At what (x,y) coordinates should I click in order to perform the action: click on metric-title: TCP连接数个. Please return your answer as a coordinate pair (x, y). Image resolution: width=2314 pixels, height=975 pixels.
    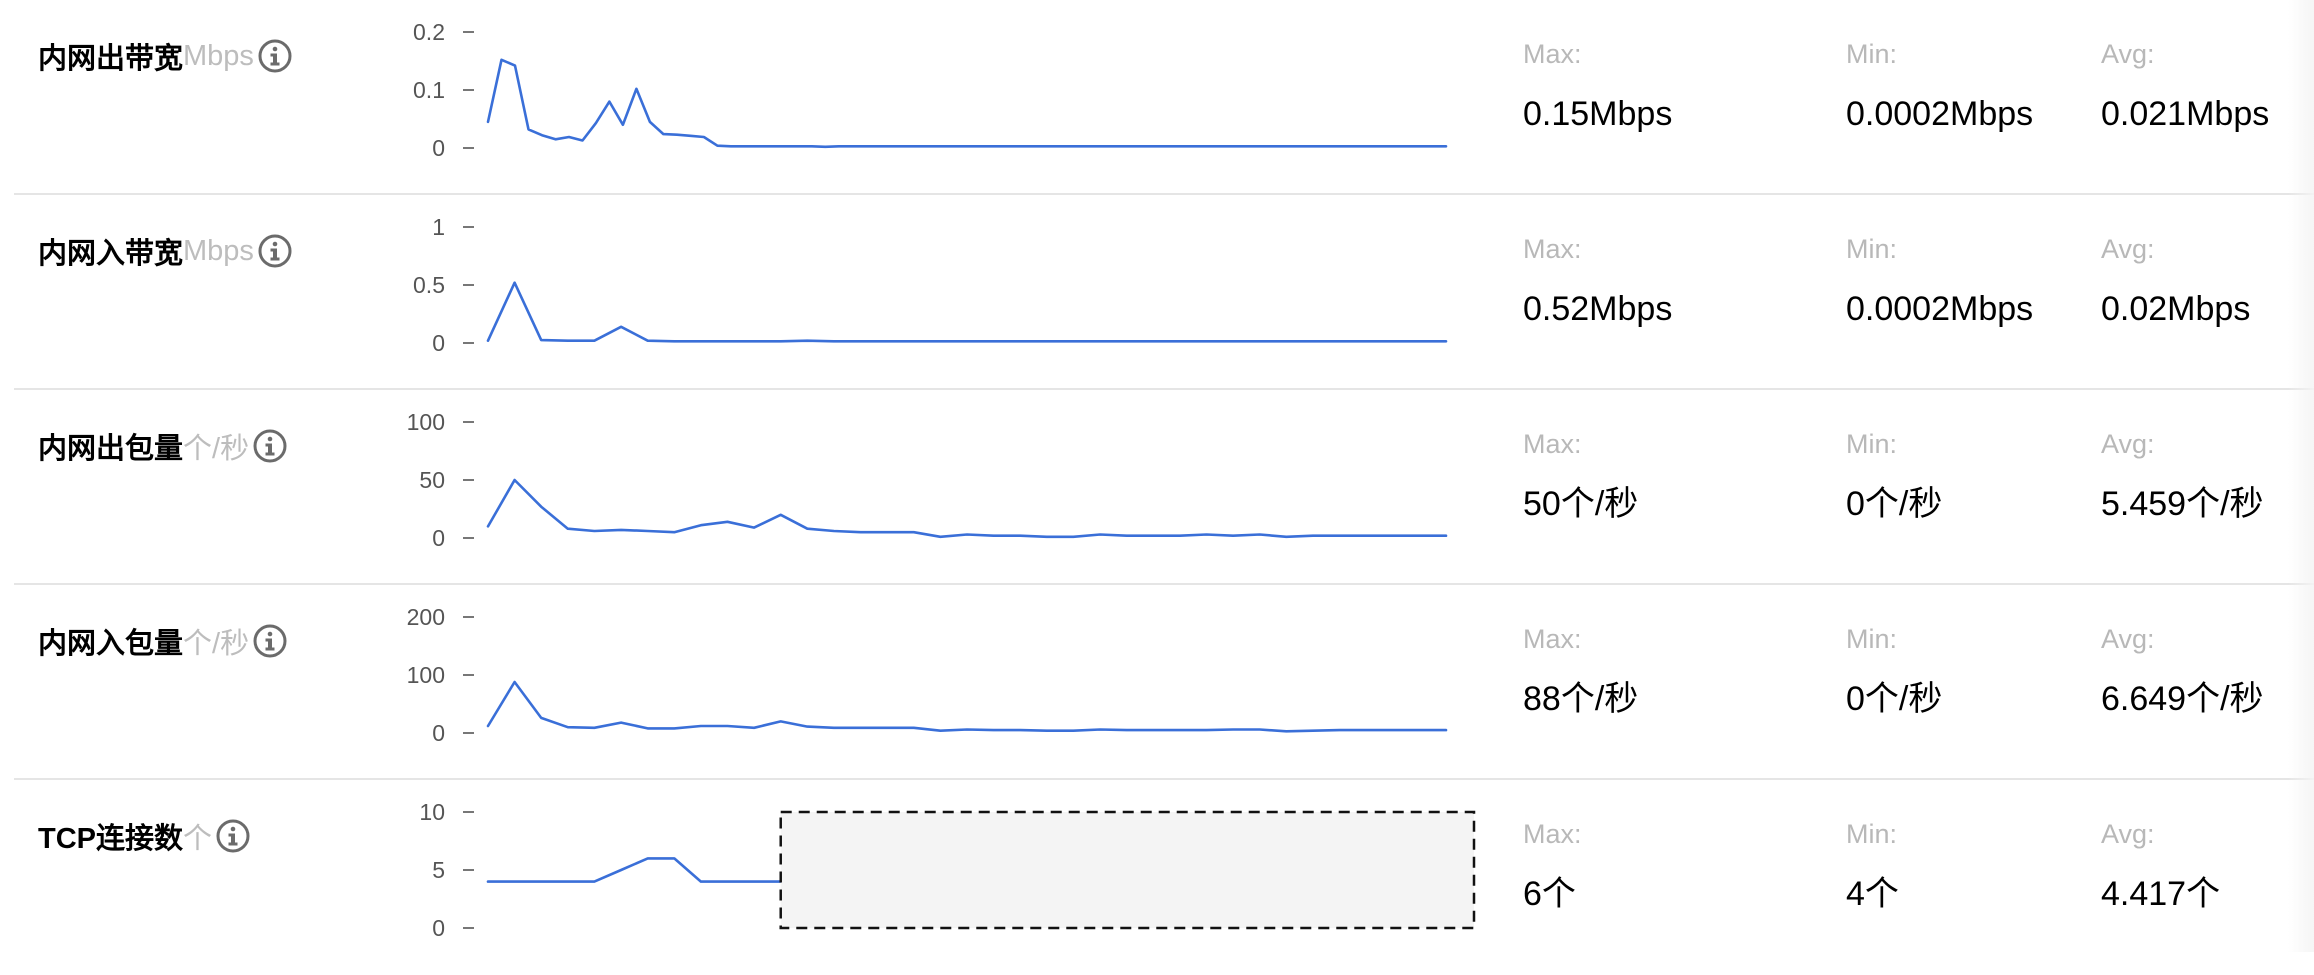
    Looking at the image, I should click on (144, 836).